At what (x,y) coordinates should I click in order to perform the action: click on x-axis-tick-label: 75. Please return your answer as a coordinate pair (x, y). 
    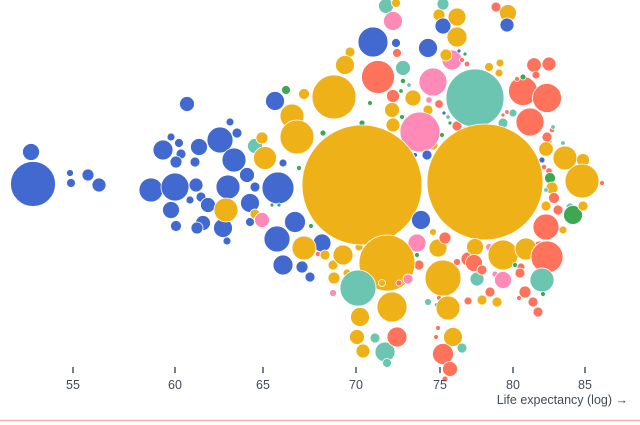
    Looking at the image, I should click on (440, 385).